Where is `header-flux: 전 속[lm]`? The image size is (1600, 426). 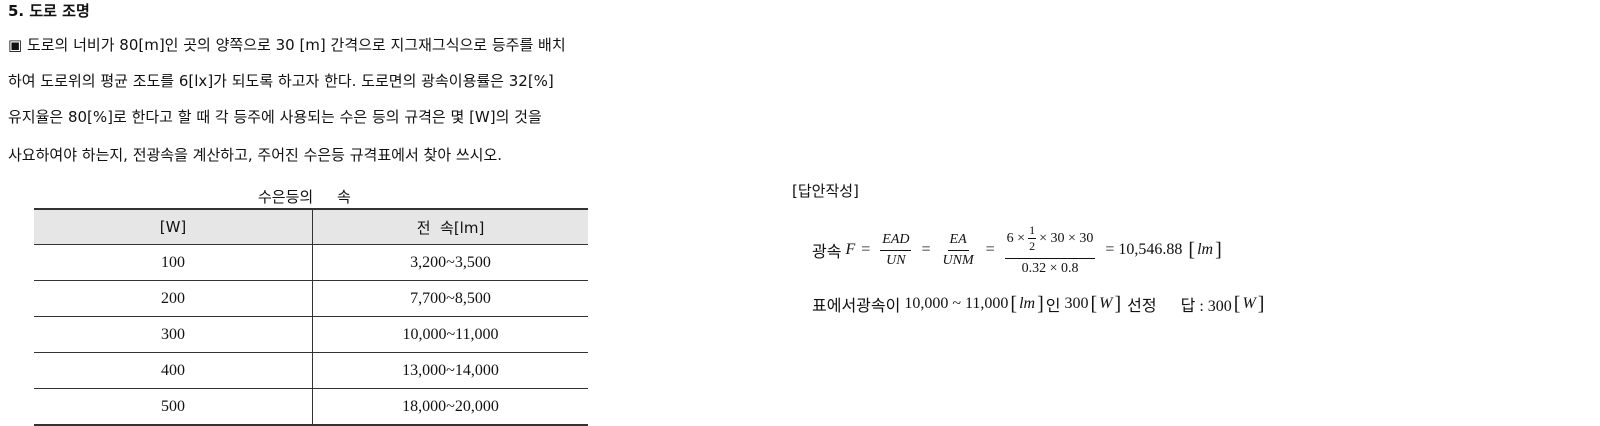
header-flux: 전 속[lm] is located at coordinates (450, 226).